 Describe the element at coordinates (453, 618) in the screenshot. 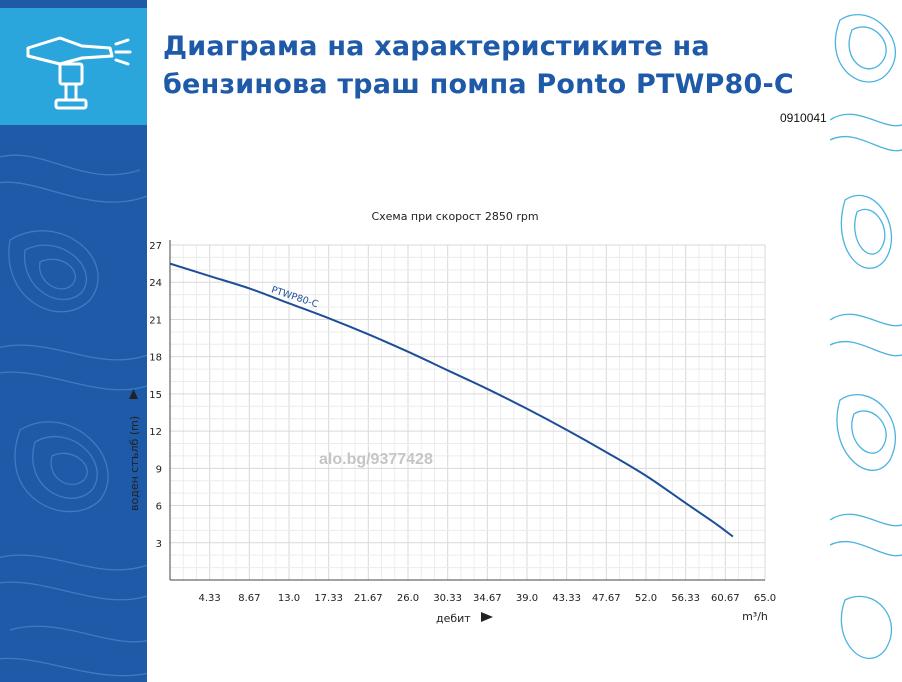

I see `x-axis-label: дебит` at that location.